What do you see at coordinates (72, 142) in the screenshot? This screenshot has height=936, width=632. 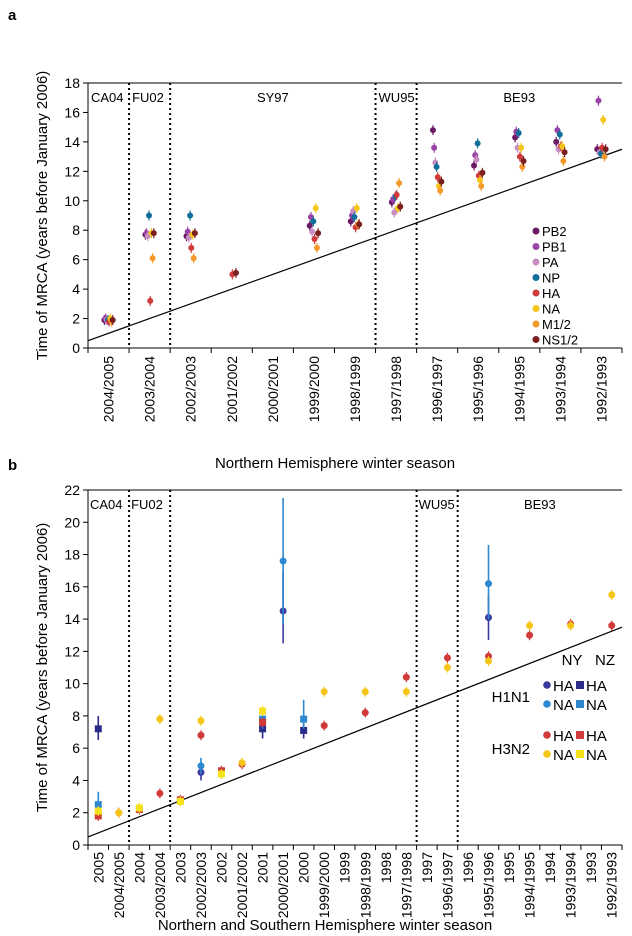 I see `pa-y-tick-label: 14` at bounding box center [72, 142].